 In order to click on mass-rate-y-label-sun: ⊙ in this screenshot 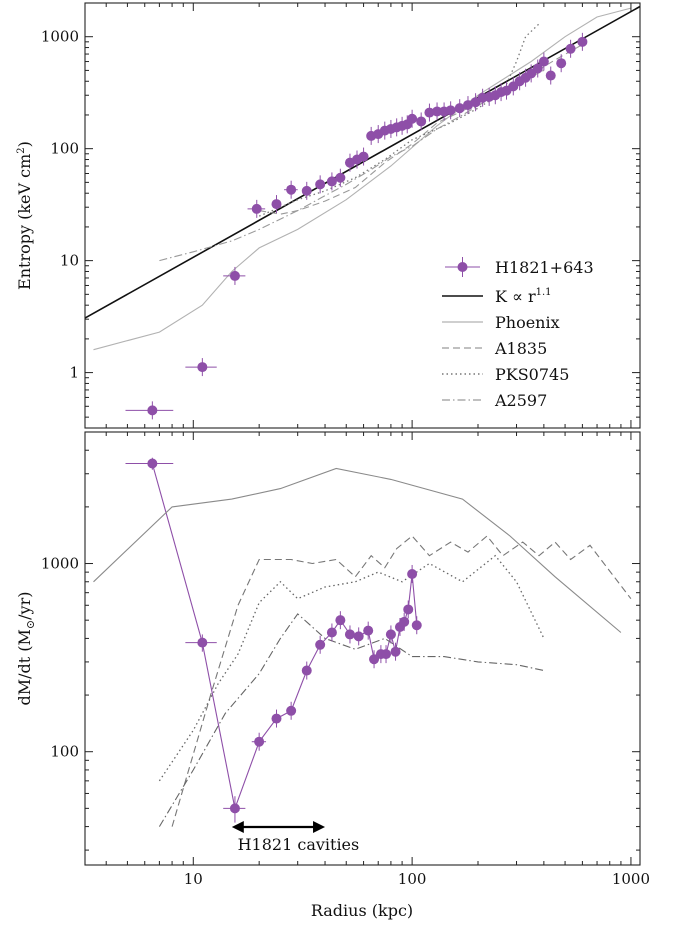, I will do `click(30, 624)`.